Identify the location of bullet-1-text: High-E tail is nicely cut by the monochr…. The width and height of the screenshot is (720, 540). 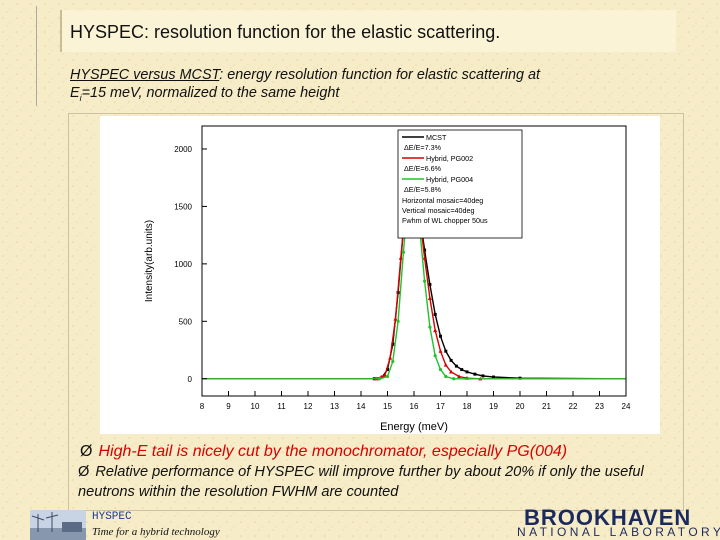
(333, 451).